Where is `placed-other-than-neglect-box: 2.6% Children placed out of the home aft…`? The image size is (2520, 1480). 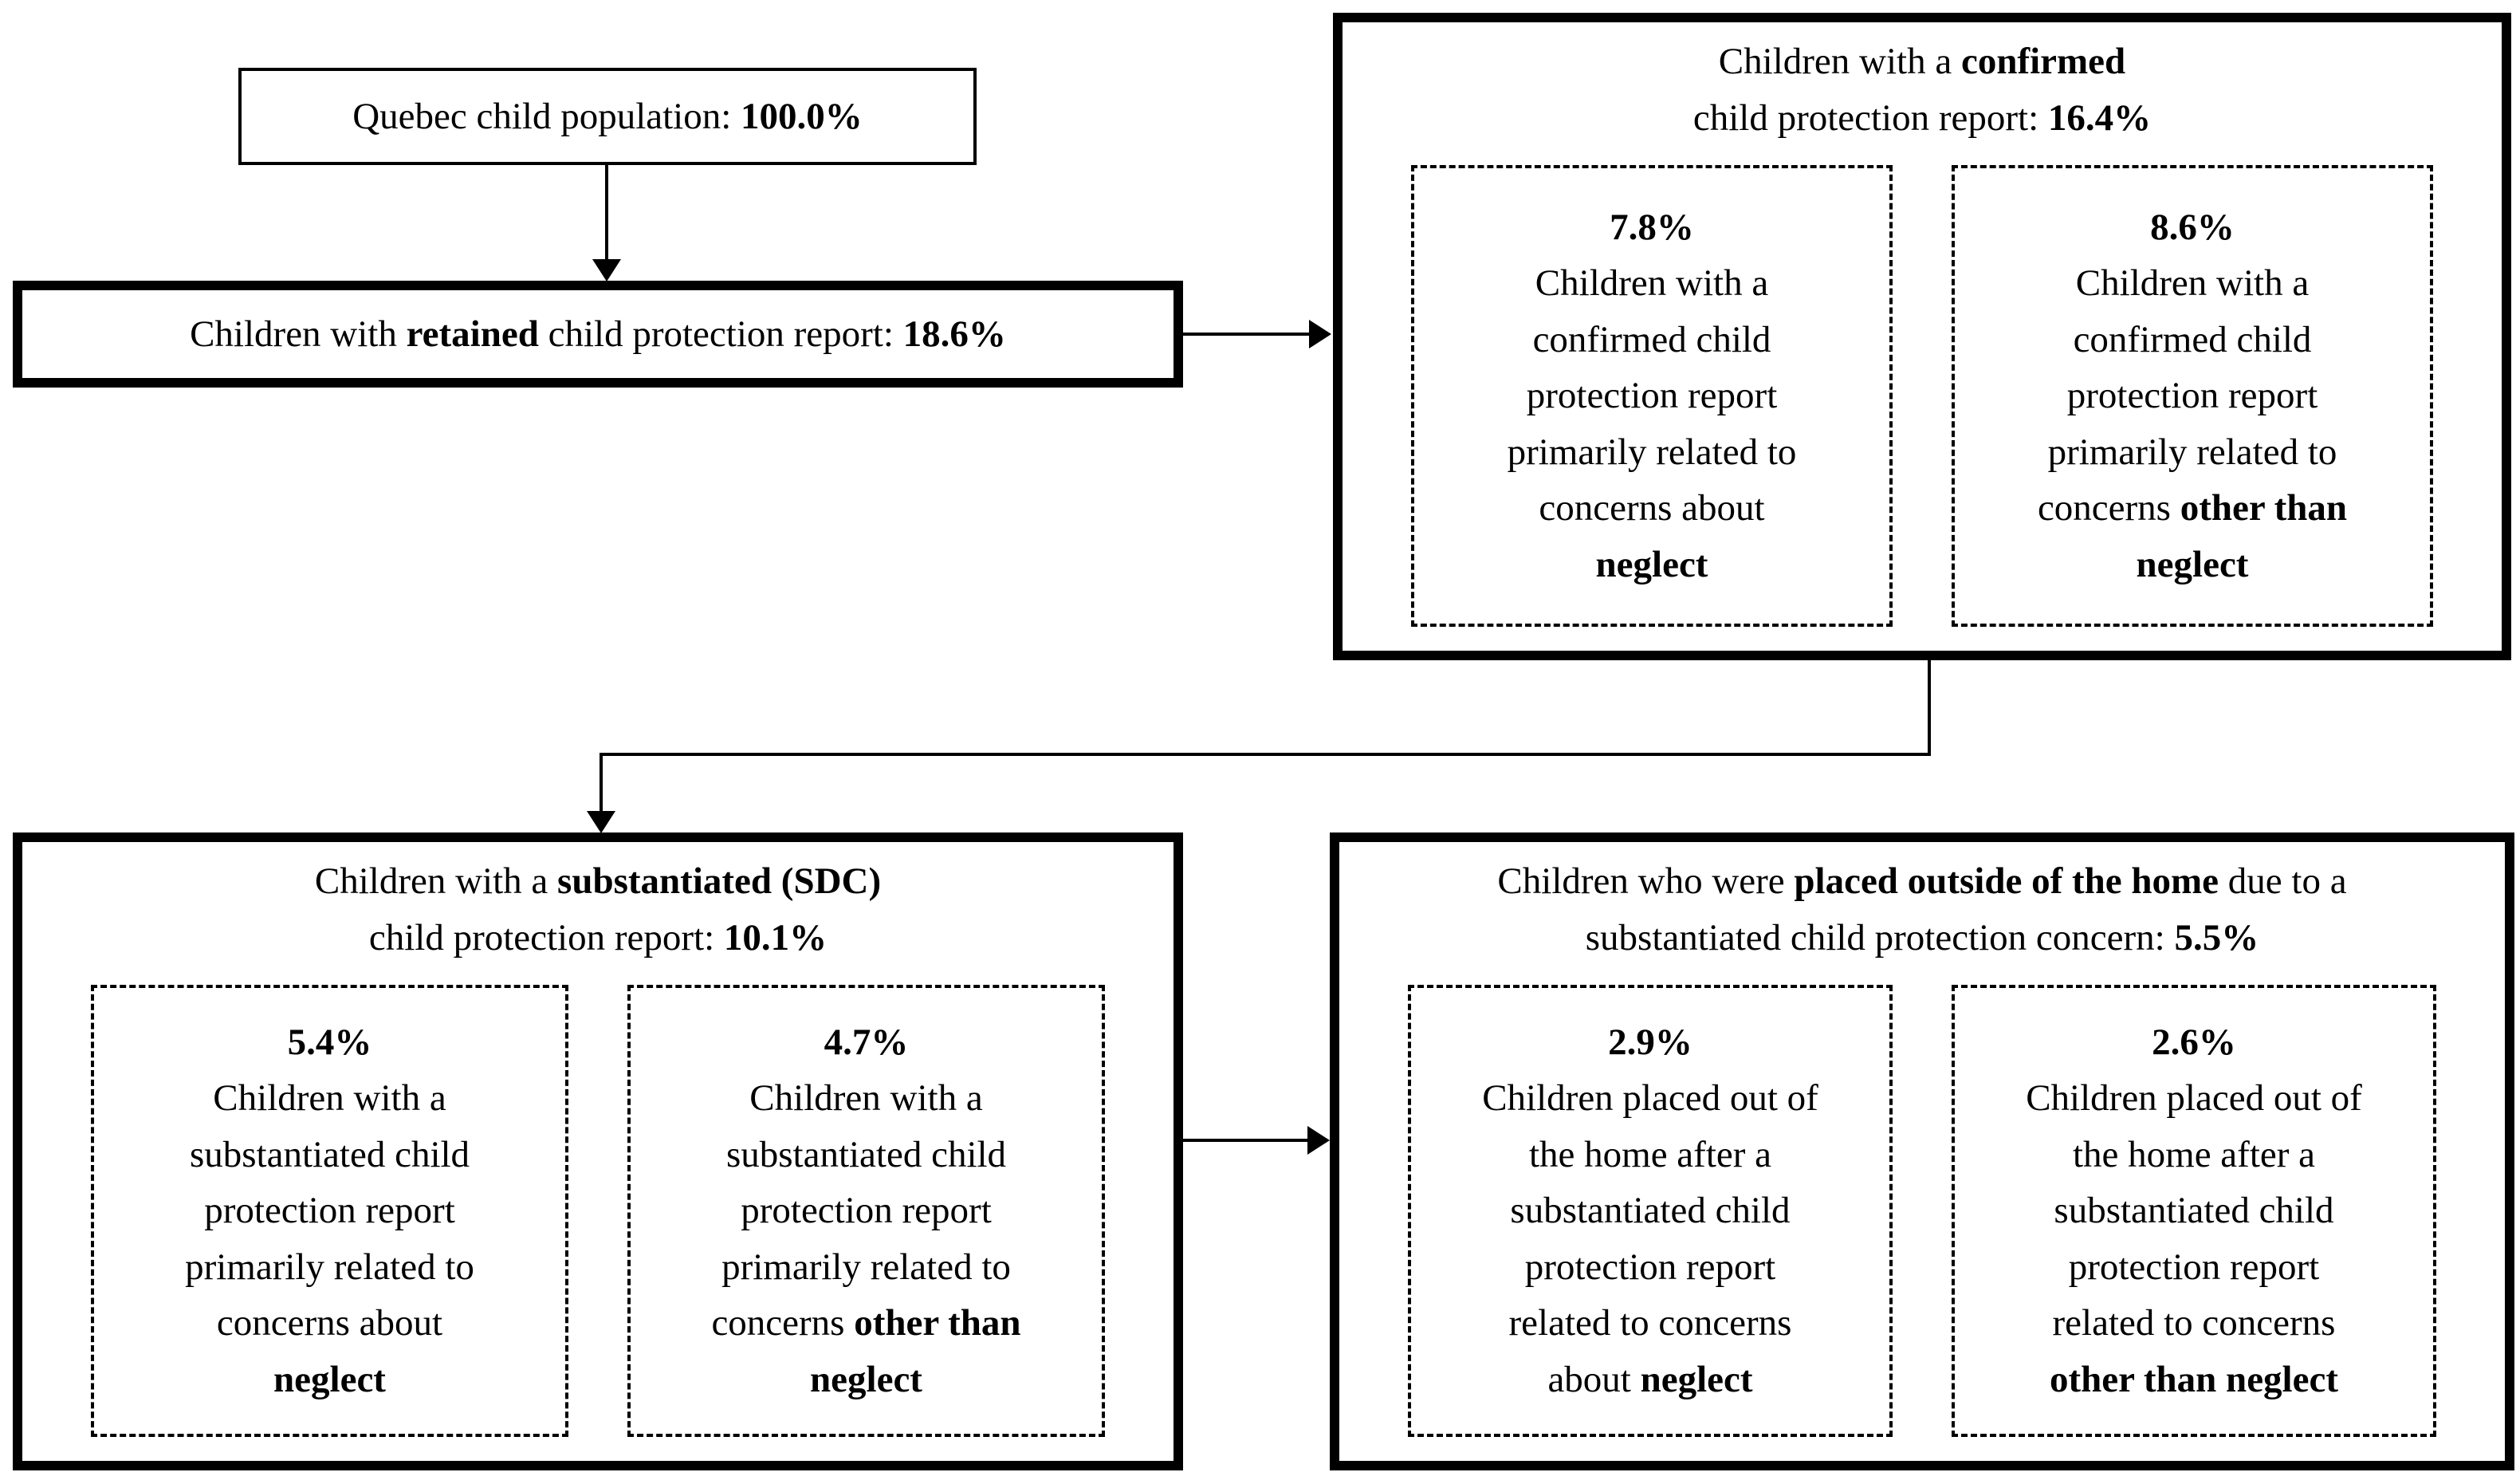
placed-other-than-neglect-box: 2.6% Children placed out of the home aft… is located at coordinates (2194, 1211).